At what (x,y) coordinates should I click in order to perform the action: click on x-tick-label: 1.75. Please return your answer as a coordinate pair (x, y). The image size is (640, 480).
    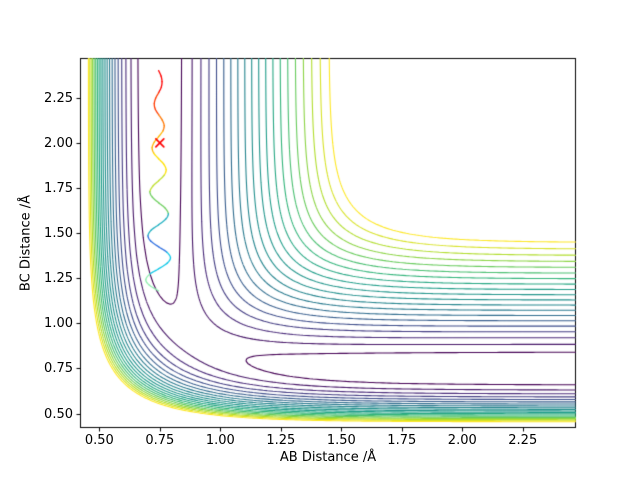
    Looking at the image, I should click on (402, 440).